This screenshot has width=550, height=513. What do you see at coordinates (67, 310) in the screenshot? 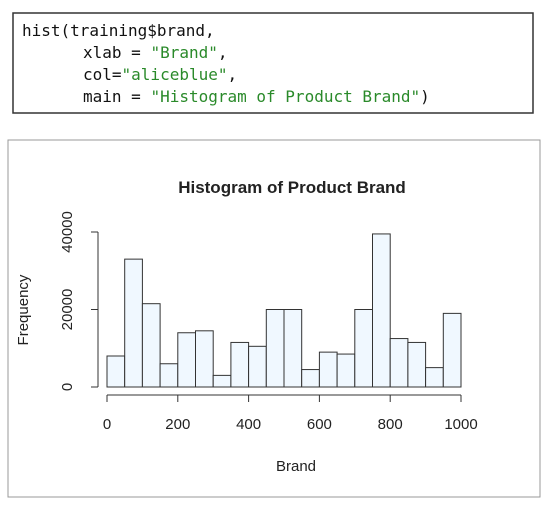
I see `y-tick-label: 20000` at bounding box center [67, 310].